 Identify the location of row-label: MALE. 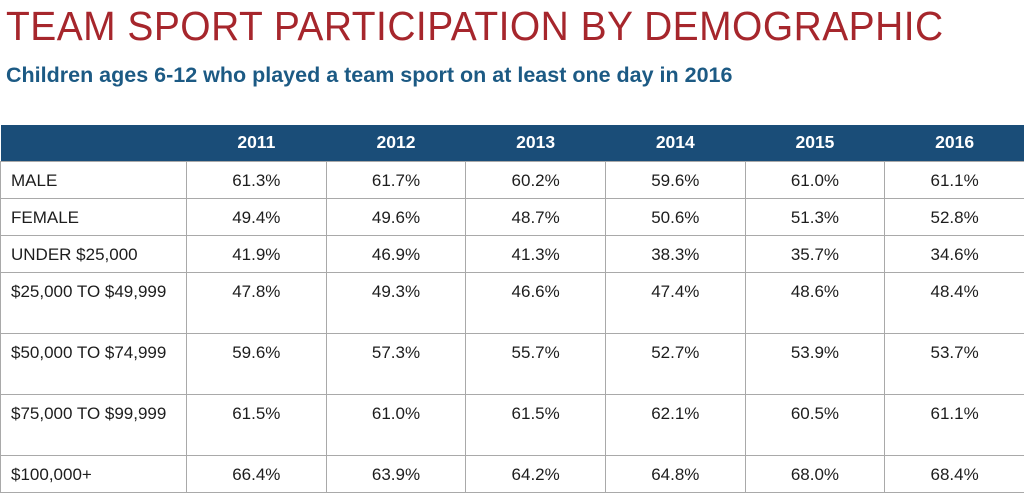
(93, 179).